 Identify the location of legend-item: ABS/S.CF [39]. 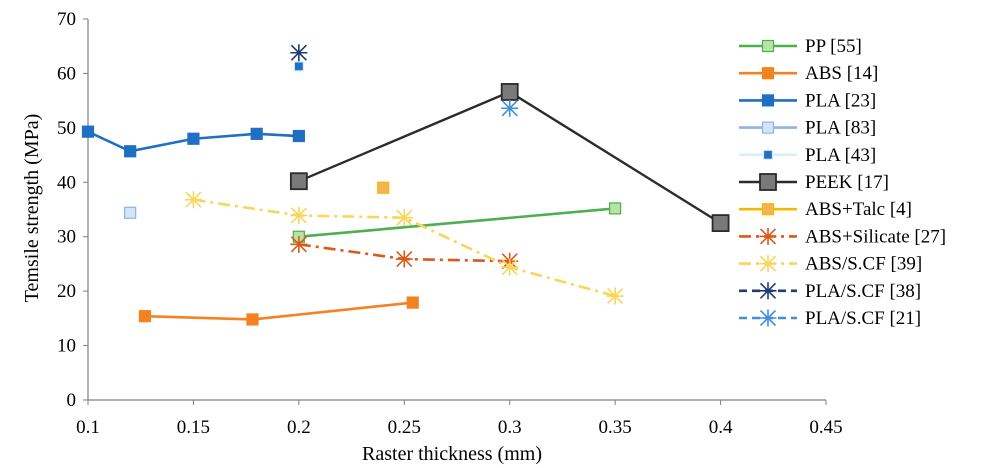
(830, 264).